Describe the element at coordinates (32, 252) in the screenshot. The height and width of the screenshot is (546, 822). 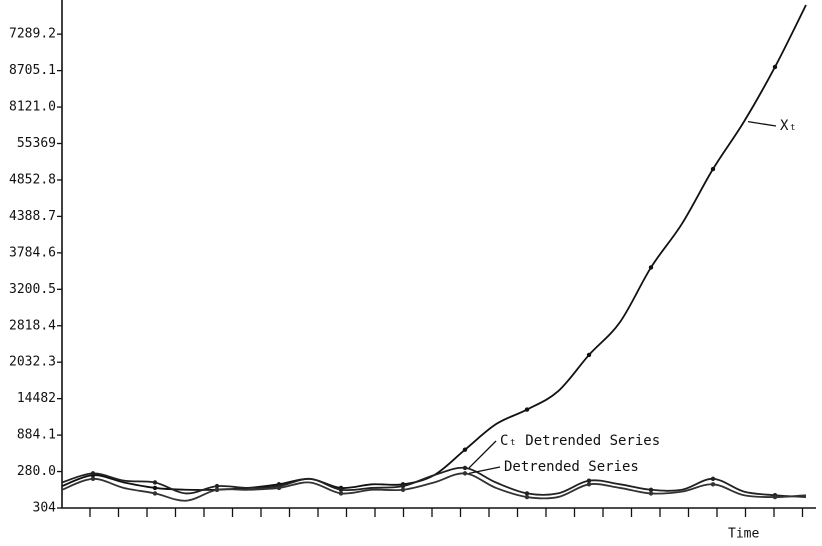
I see `y-tick-label: 3784.6` at that location.